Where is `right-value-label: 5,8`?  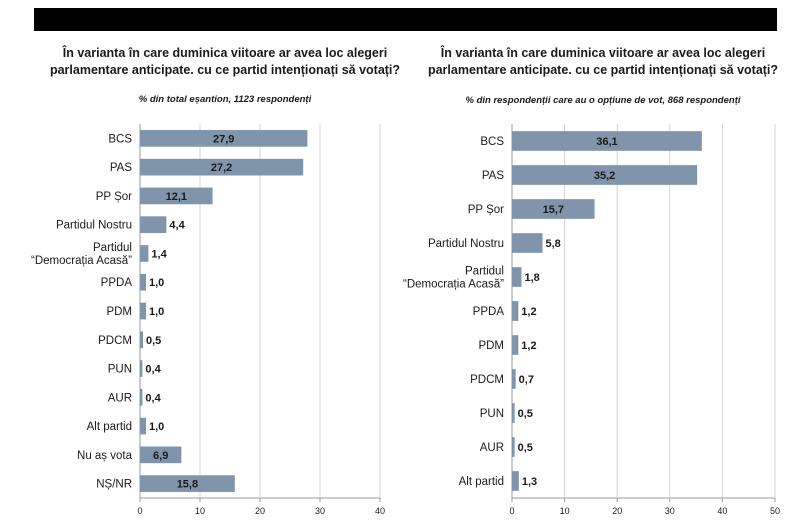
right-value-label: 5,8 is located at coordinates (553, 244).